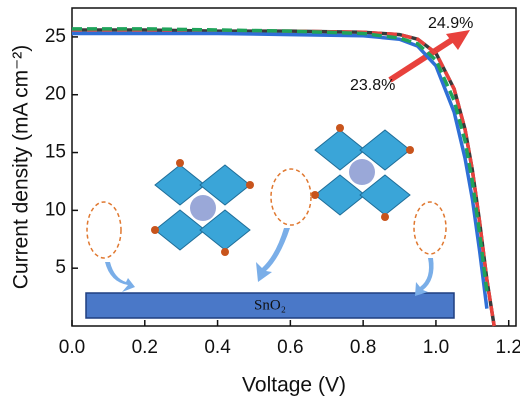 Image resolution: width=520 pixels, height=404 pixels. Describe the element at coordinates (372, 85) in the screenshot. I see `annotation-low: 23.8%` at that location.